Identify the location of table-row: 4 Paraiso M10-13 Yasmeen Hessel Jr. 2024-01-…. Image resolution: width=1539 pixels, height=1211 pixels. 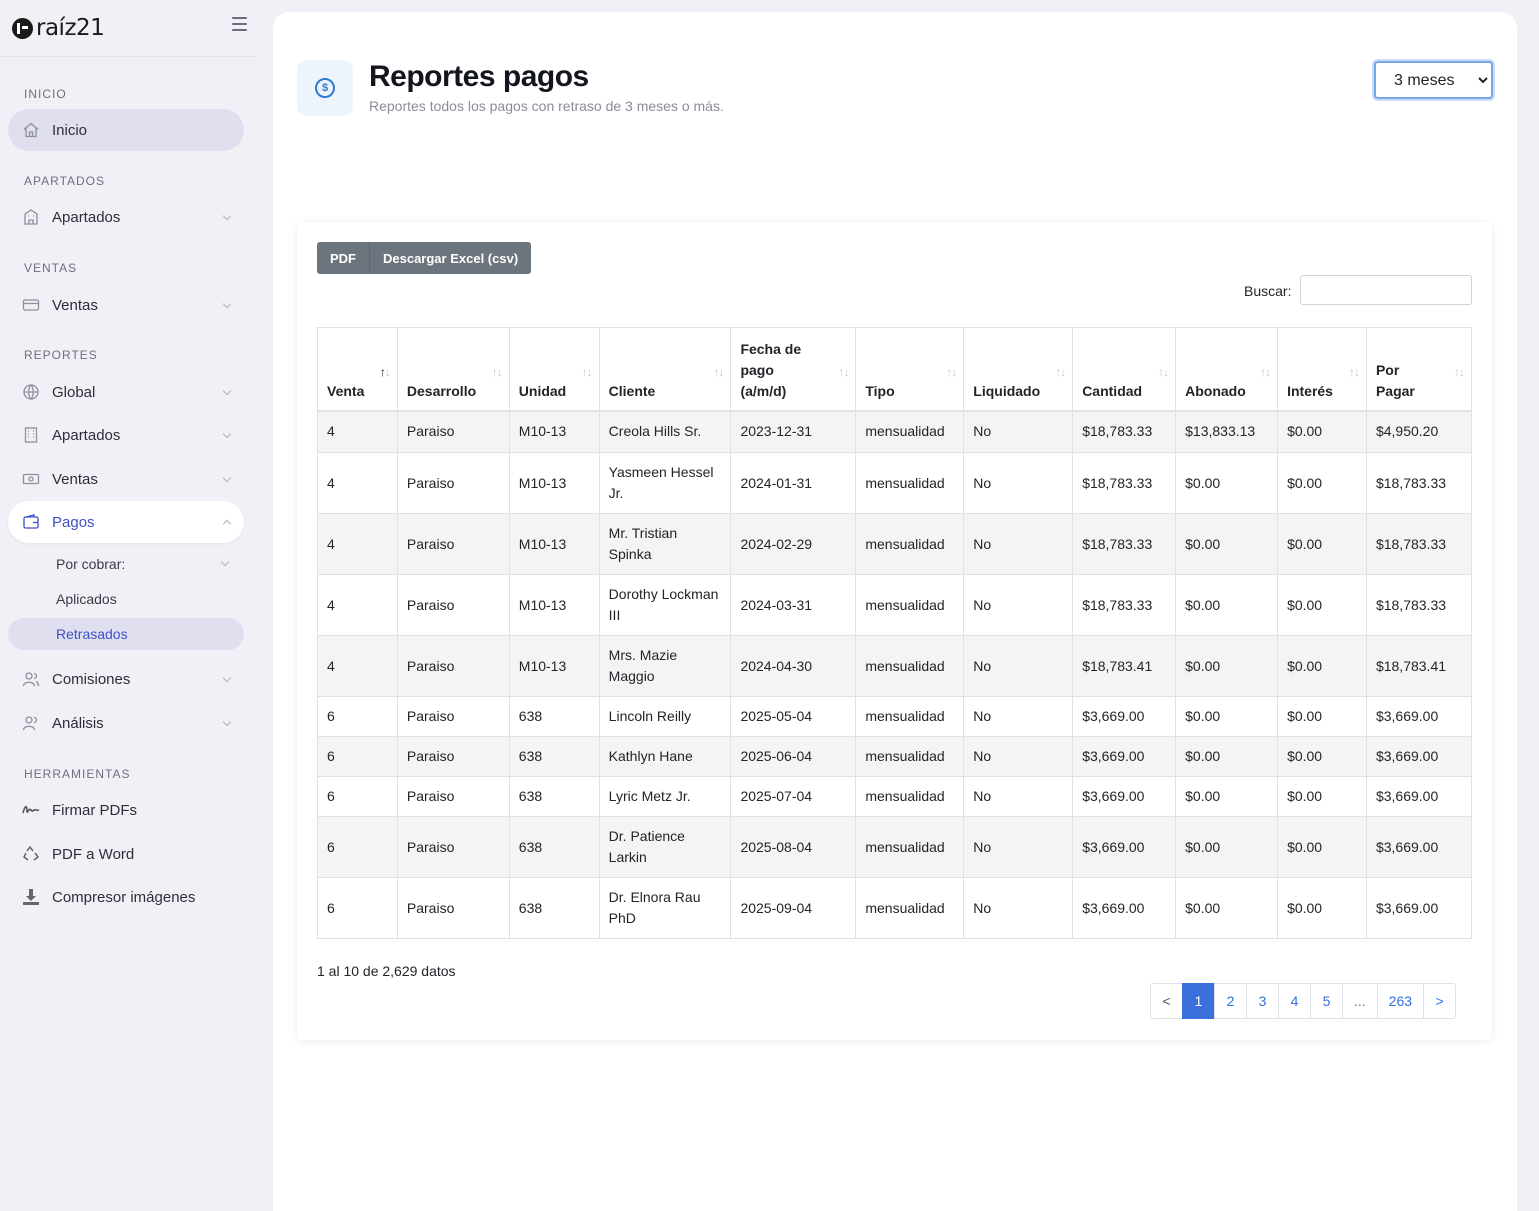
(895, 483).